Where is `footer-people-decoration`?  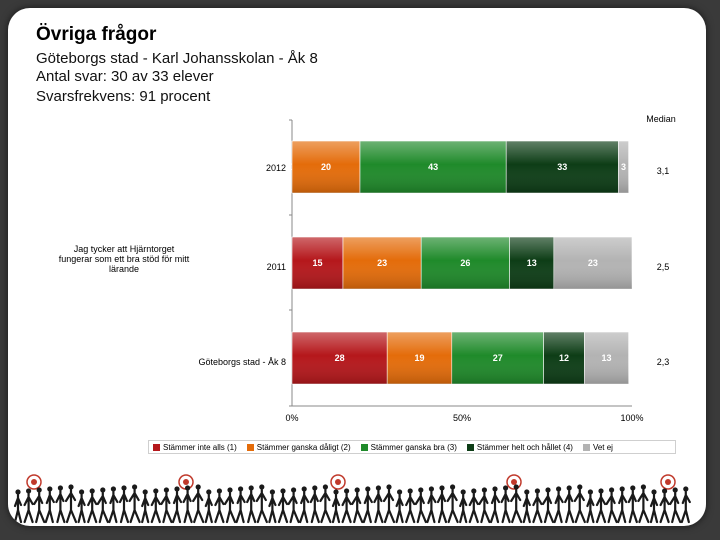 footer-people-decoration is located at coordinates (352, 499).